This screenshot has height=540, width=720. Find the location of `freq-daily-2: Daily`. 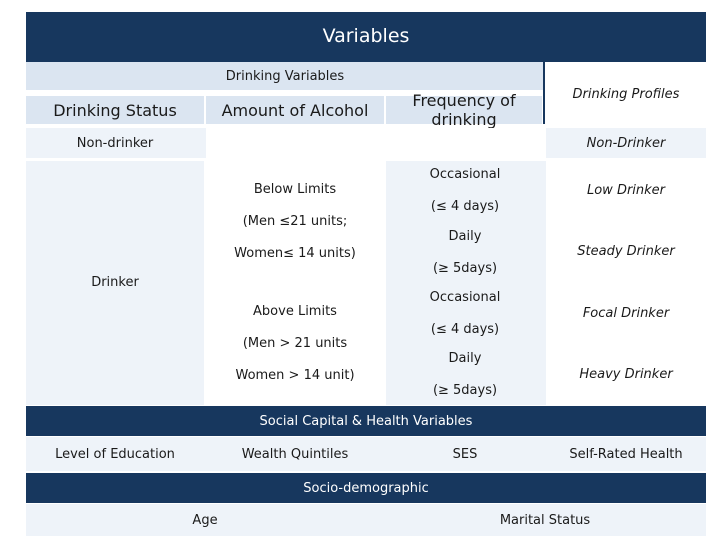

freq-daily-2: Daily is located at coordinates (465, 358).